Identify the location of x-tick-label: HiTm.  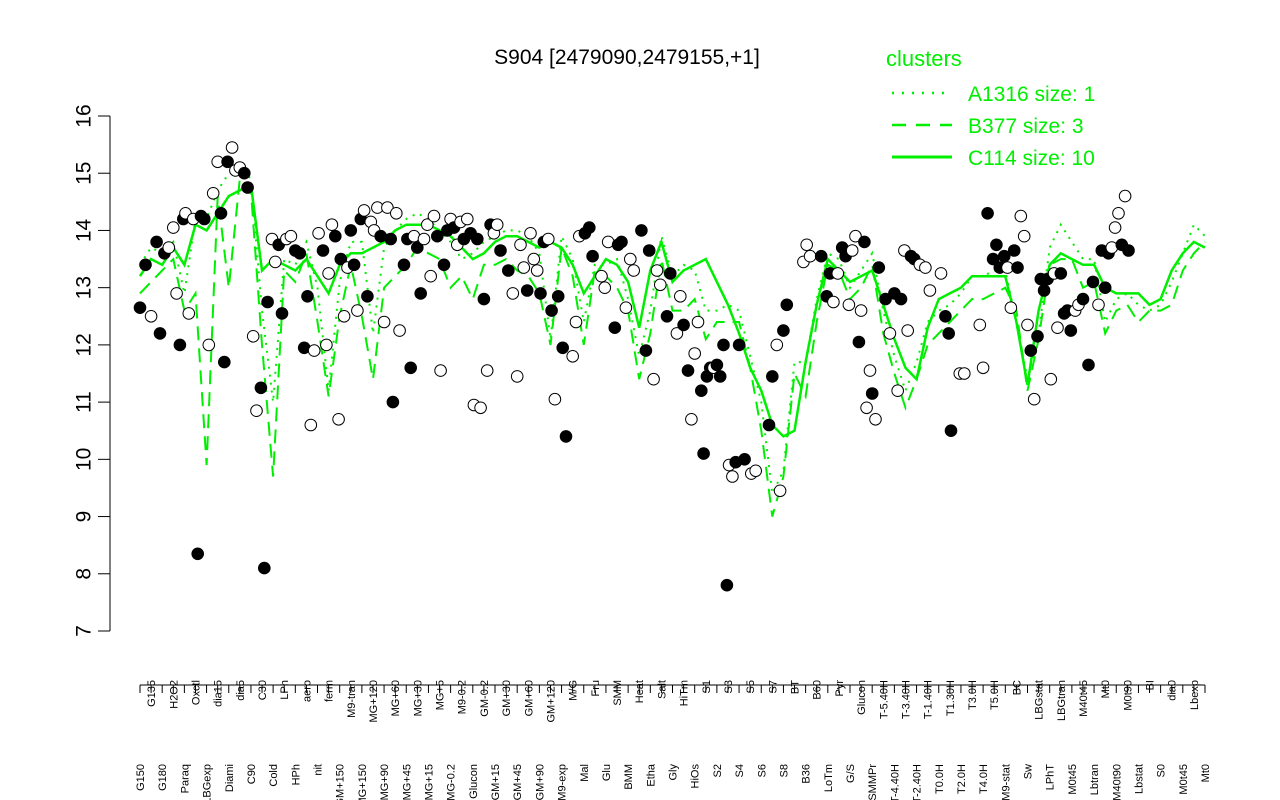
(685, 693).